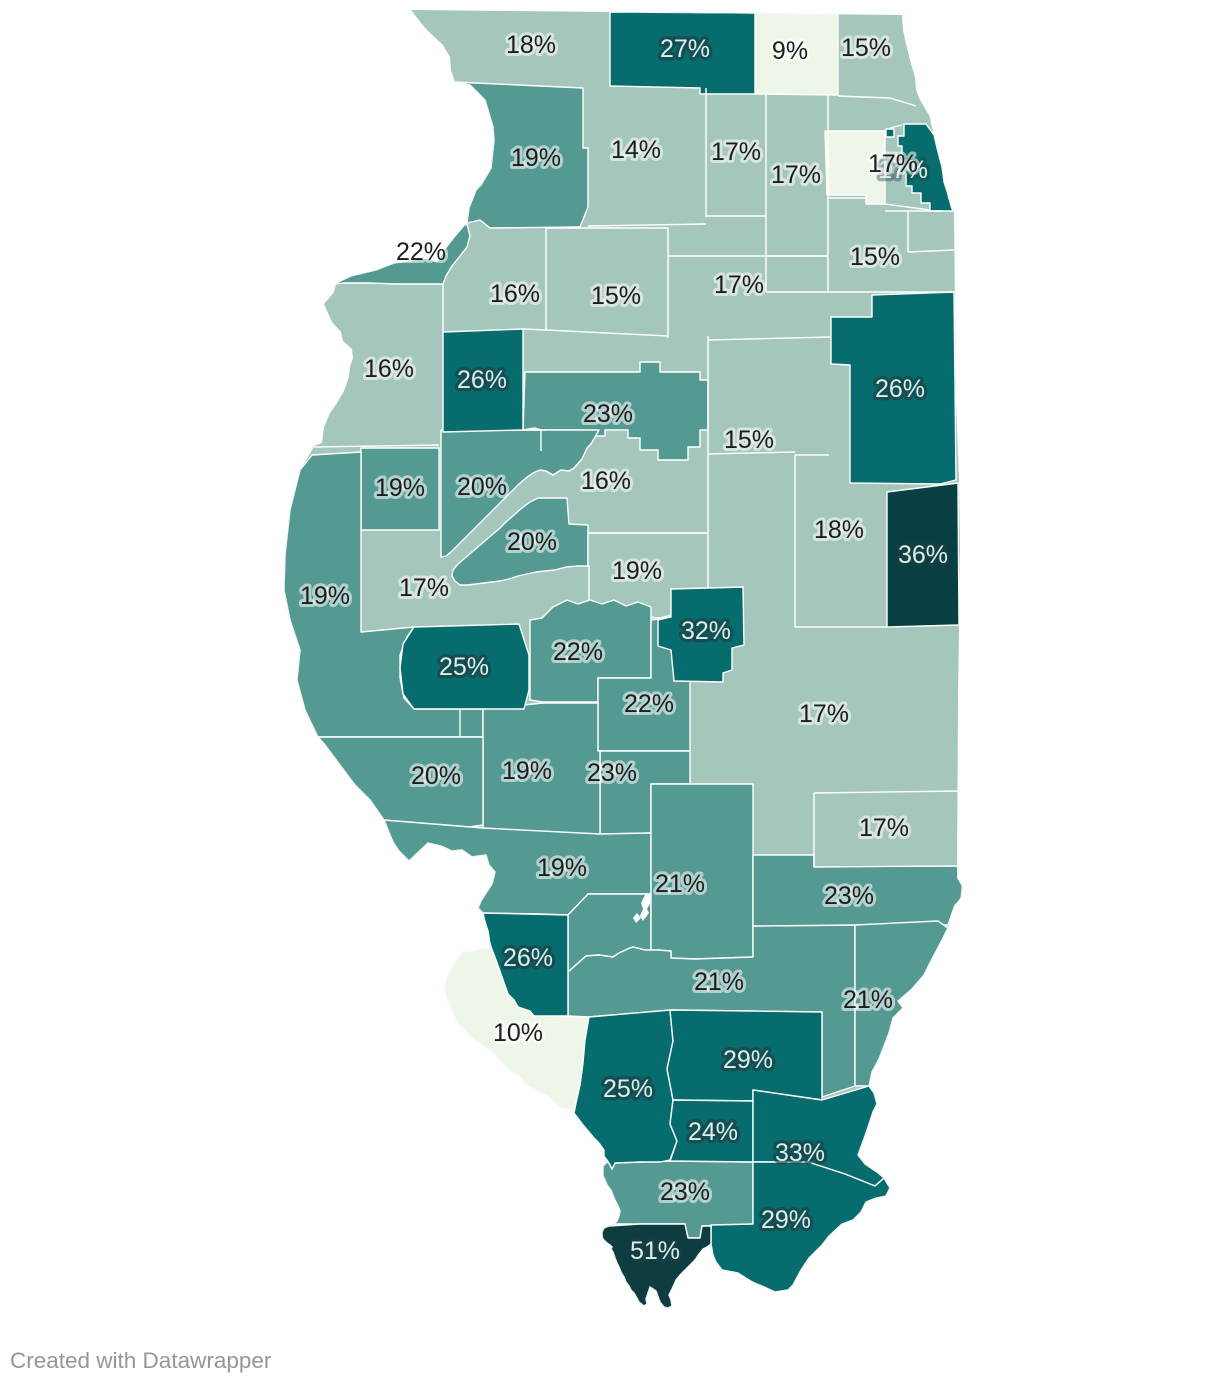 Image resolution: width=1220 pixels, height=1391 pixels. Describe the element at coordinates (713, 1132) in the screenshot. I see `svg-text: 24%` at that location.